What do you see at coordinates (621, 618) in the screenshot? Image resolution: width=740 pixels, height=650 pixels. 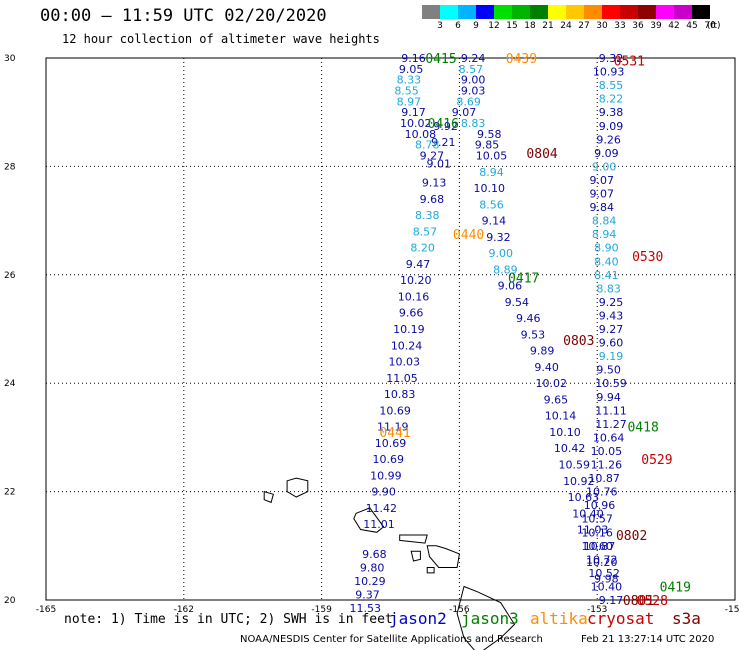 I see `legend-item-cryosat: cryosat` at bounding box center [621, 618].